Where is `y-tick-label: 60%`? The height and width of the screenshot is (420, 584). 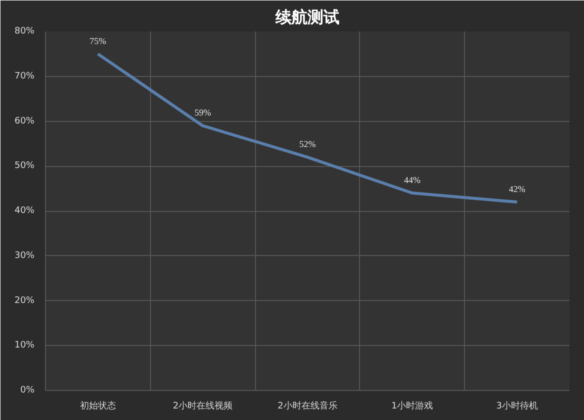 y-tick-label: 60% is located at coordinates (24, 121).